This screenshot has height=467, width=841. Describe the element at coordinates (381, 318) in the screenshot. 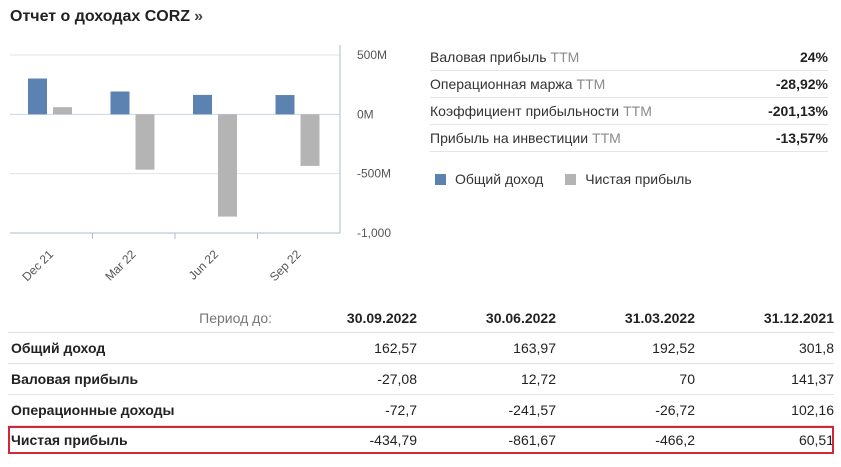

I see `period-header: 30.09.2022` at that location.